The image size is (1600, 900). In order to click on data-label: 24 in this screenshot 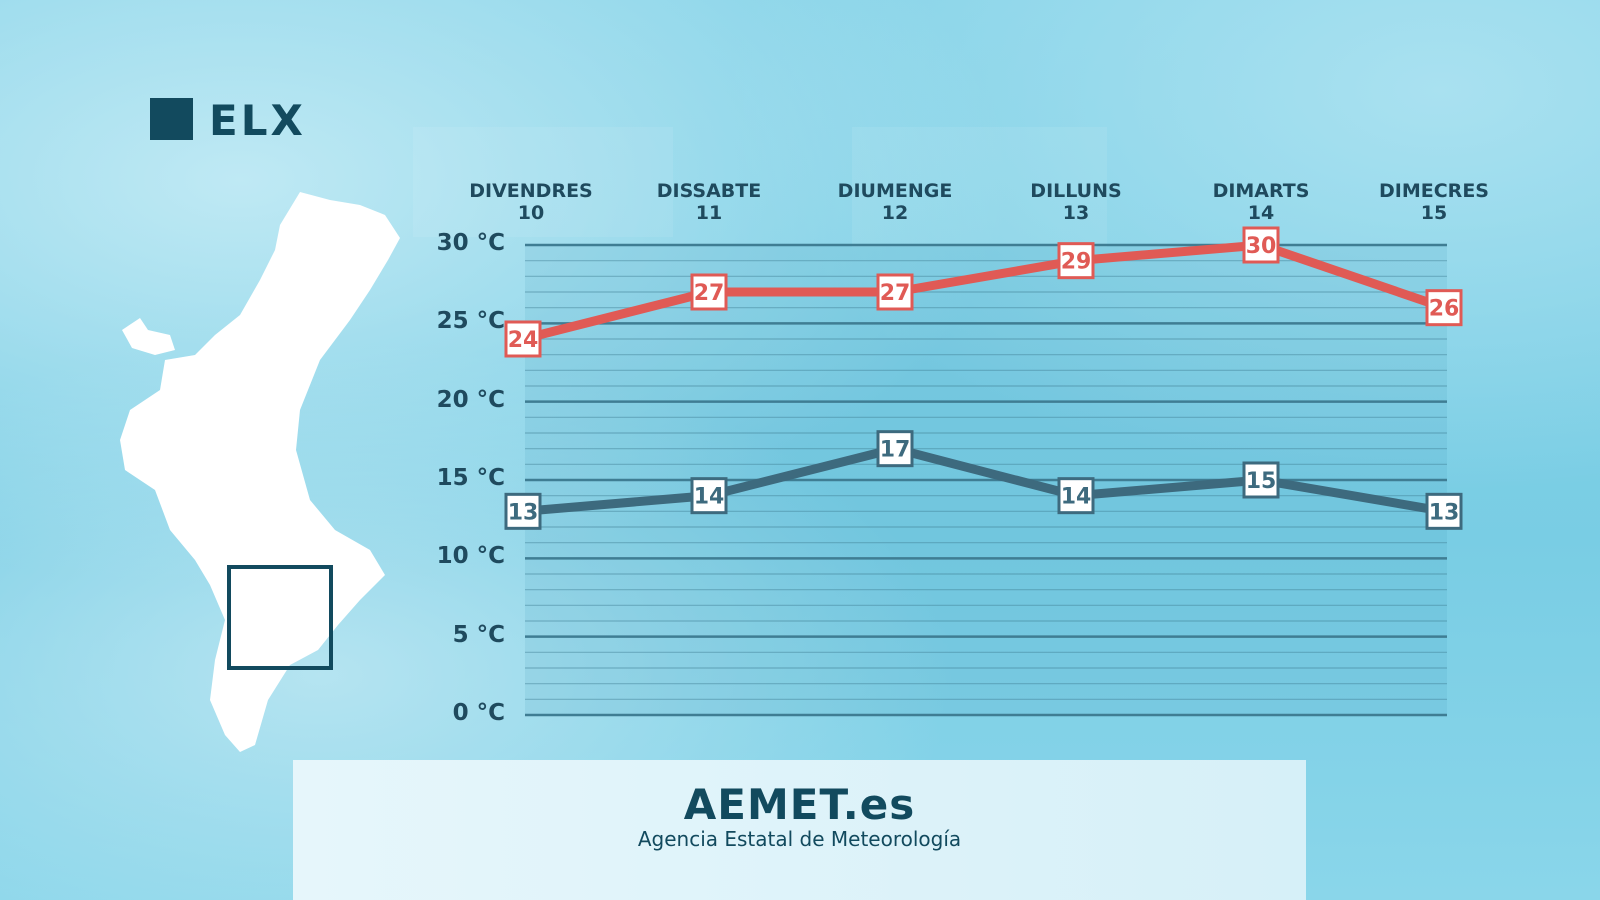, I will do `click(523, 340)`.